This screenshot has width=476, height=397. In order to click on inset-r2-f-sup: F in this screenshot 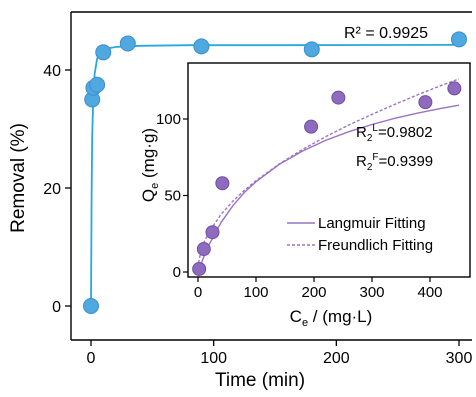, I will do `click(375, 157)`.